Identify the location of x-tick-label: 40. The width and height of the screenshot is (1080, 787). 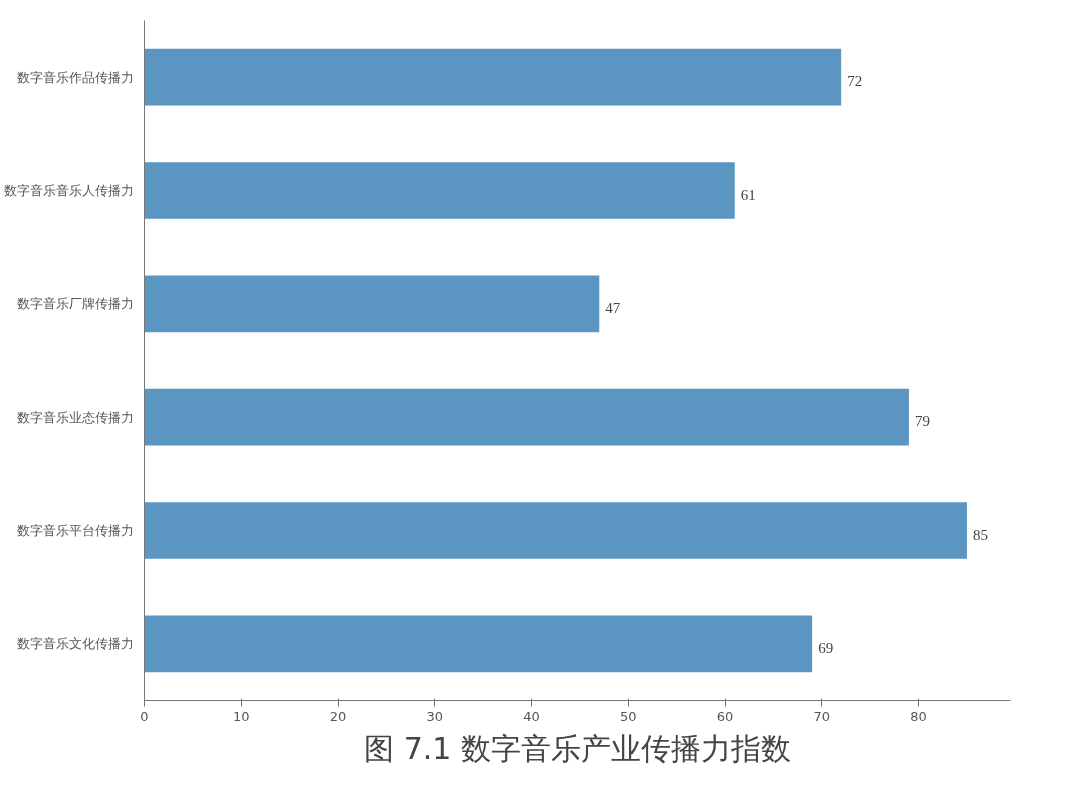
(531, 716).